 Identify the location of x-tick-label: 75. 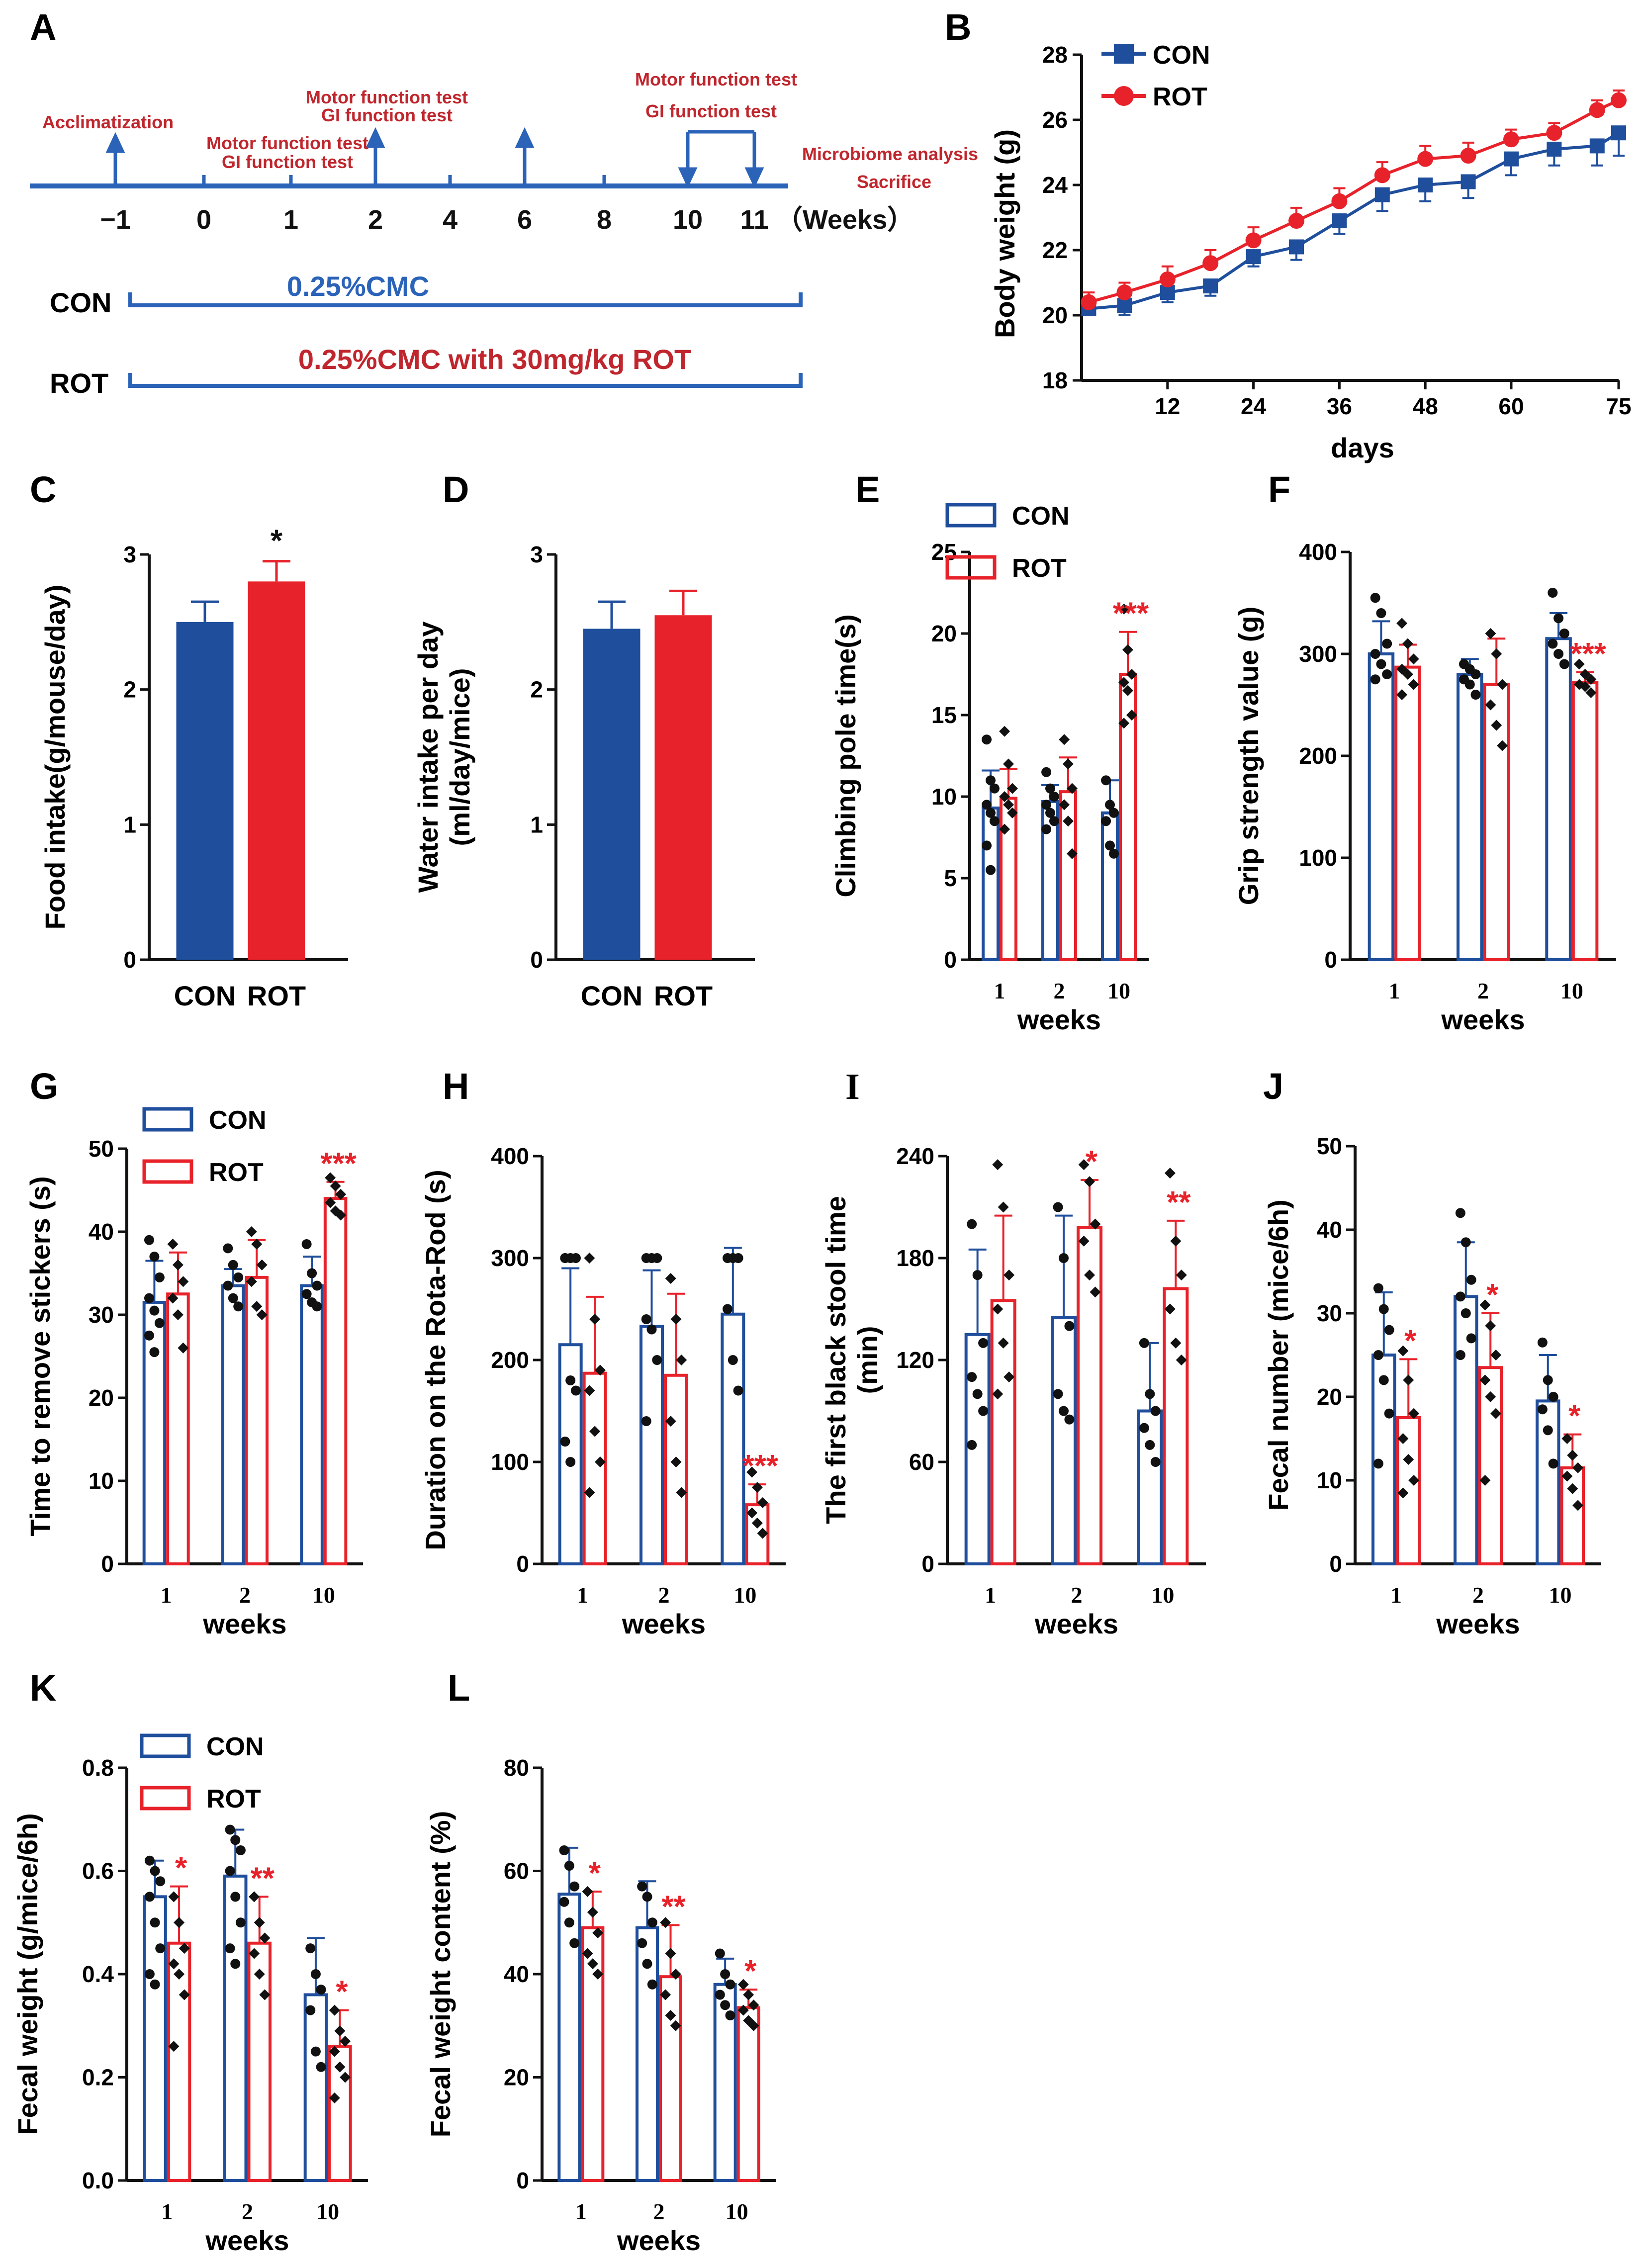
(1618, 406).